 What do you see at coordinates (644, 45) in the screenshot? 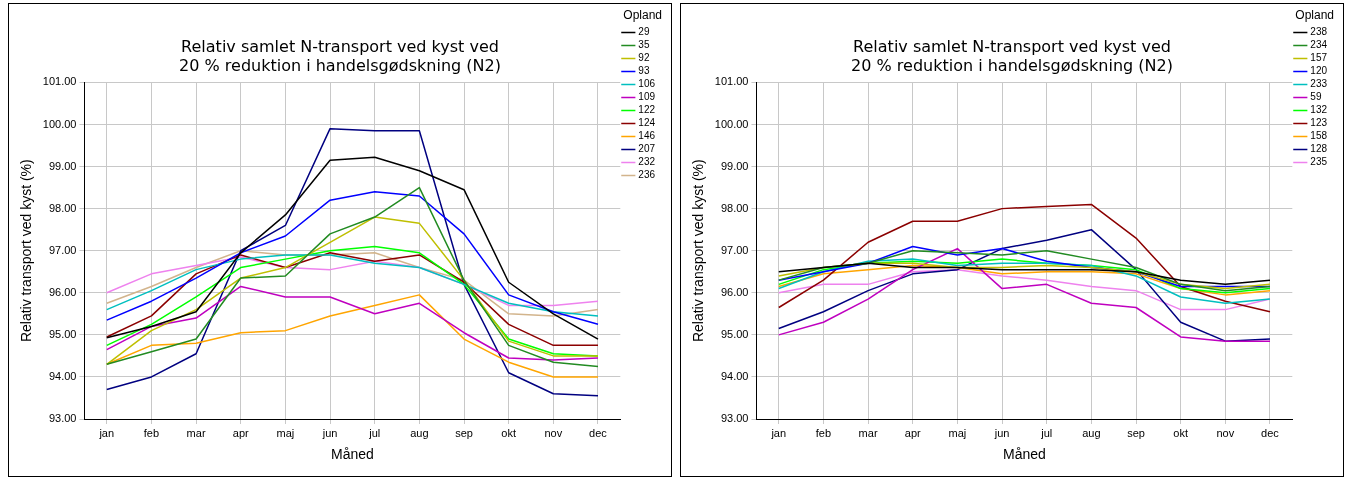
I see `legend-label: 35` at bounding box center [644, 45].